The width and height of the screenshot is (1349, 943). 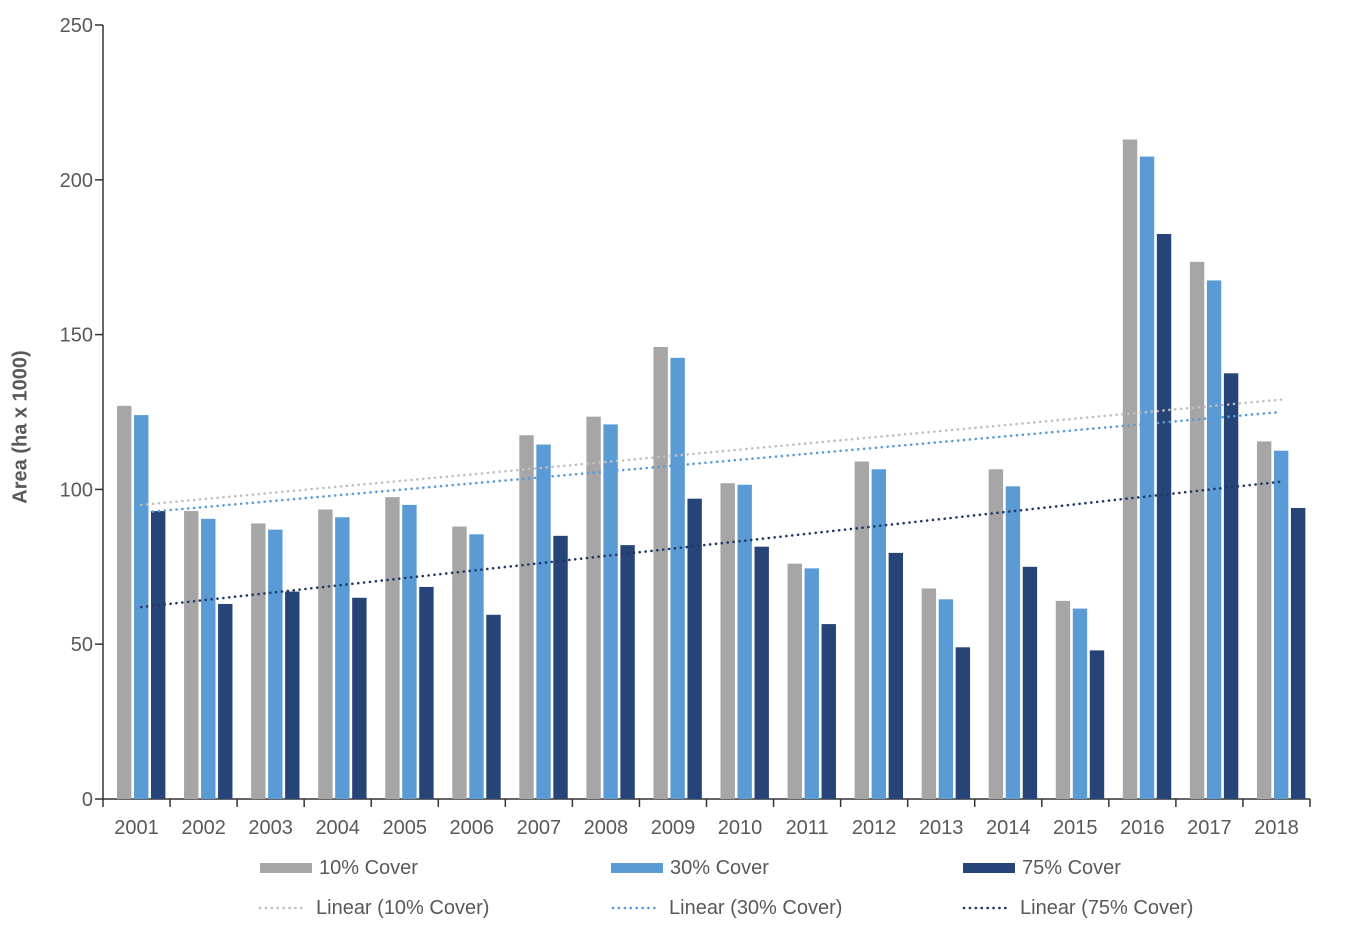 What do you see at coordinates (459, 662) in the screenshot?
I see `bar-10Cover-2006` at bounding box center [459, 662].